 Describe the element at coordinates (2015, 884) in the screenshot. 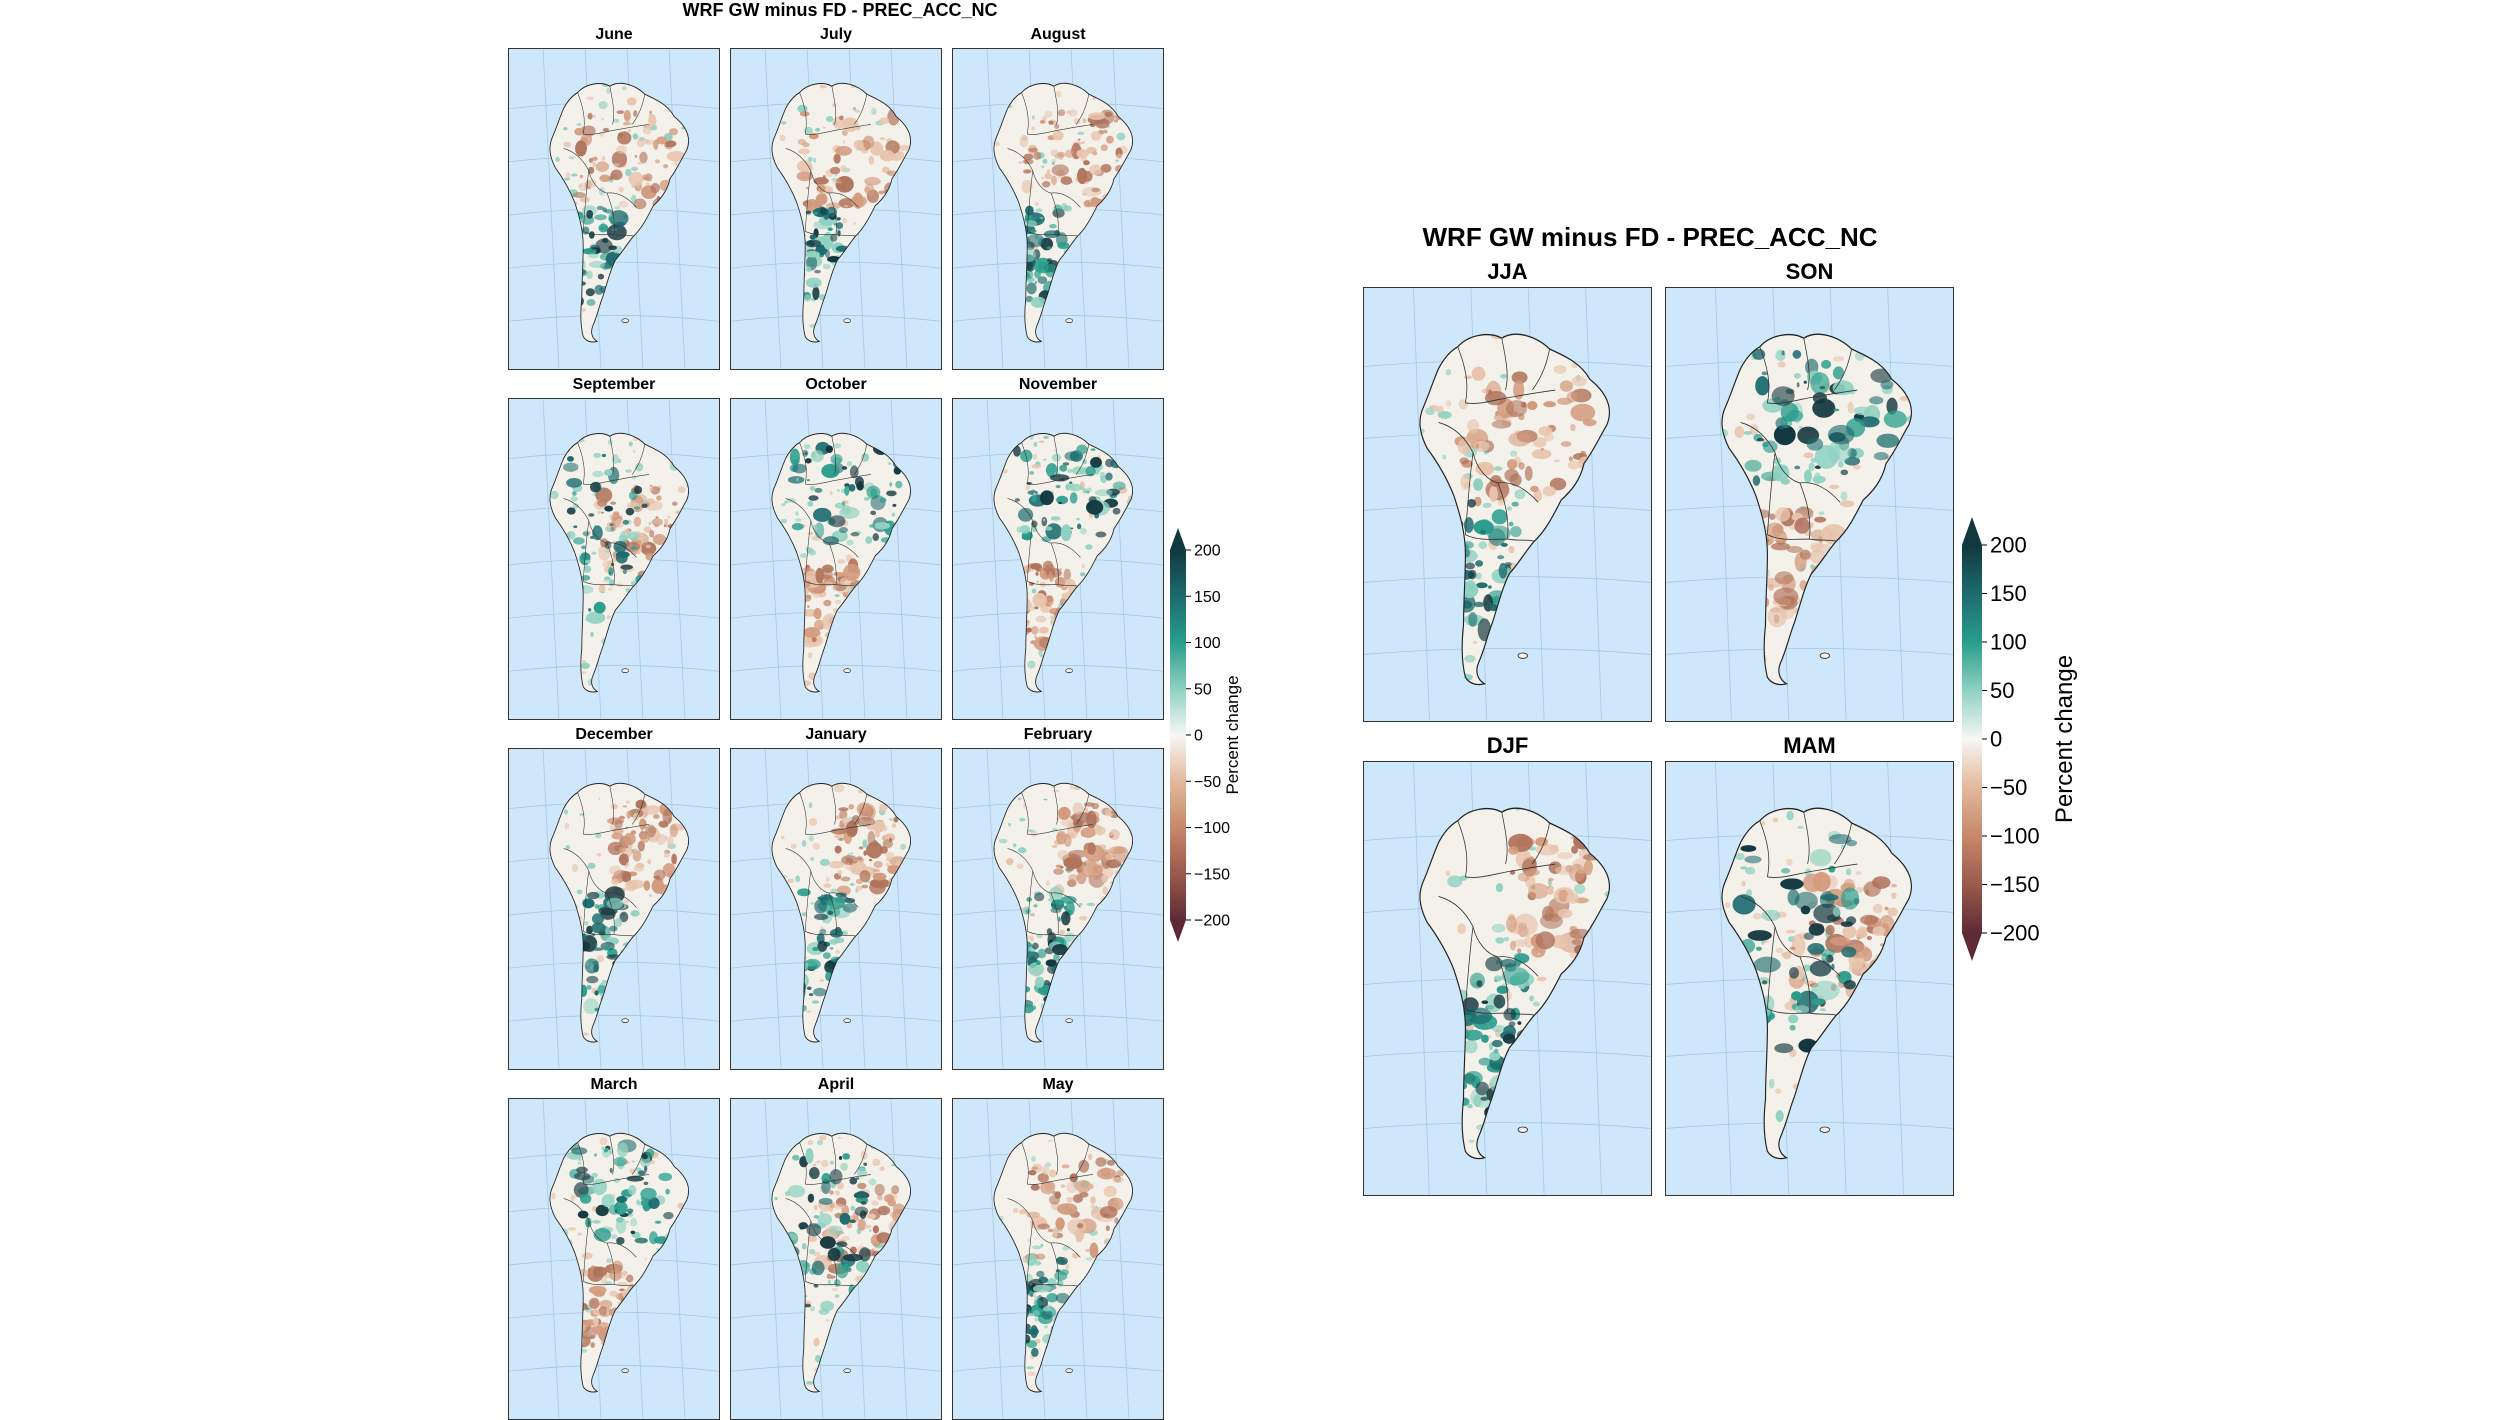

I see `seasonal-colorbar-tick-label: −150` at that location.